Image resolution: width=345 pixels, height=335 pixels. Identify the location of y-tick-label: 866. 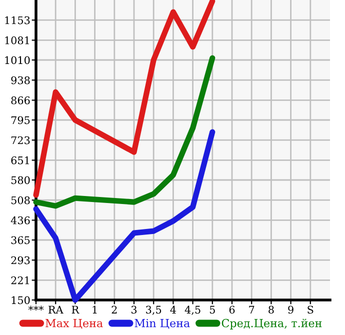
(20, 100).